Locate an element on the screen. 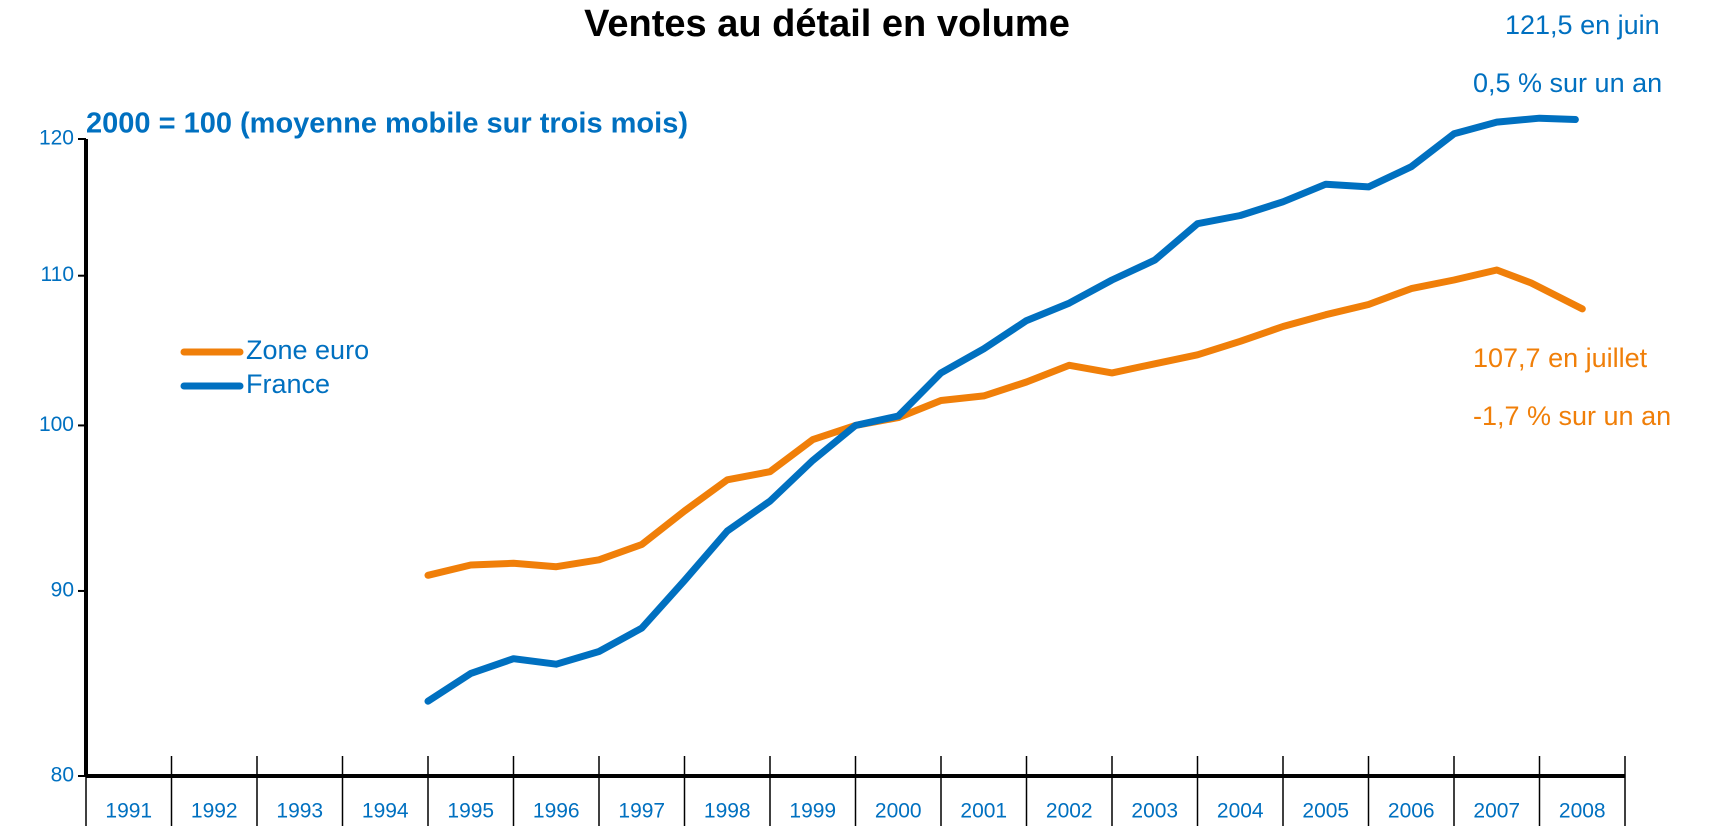 The image size is (1729, 835). x-tick-label: 1998 is located at coordinates (727, 811).